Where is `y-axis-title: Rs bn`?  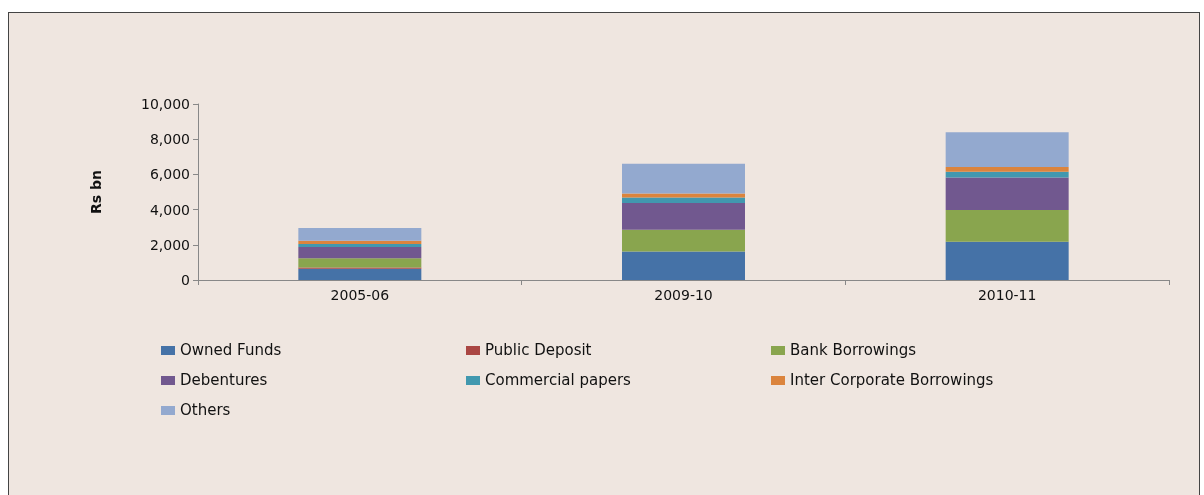 y-axis-title: Rs bn is located at coordinates (96, 192).